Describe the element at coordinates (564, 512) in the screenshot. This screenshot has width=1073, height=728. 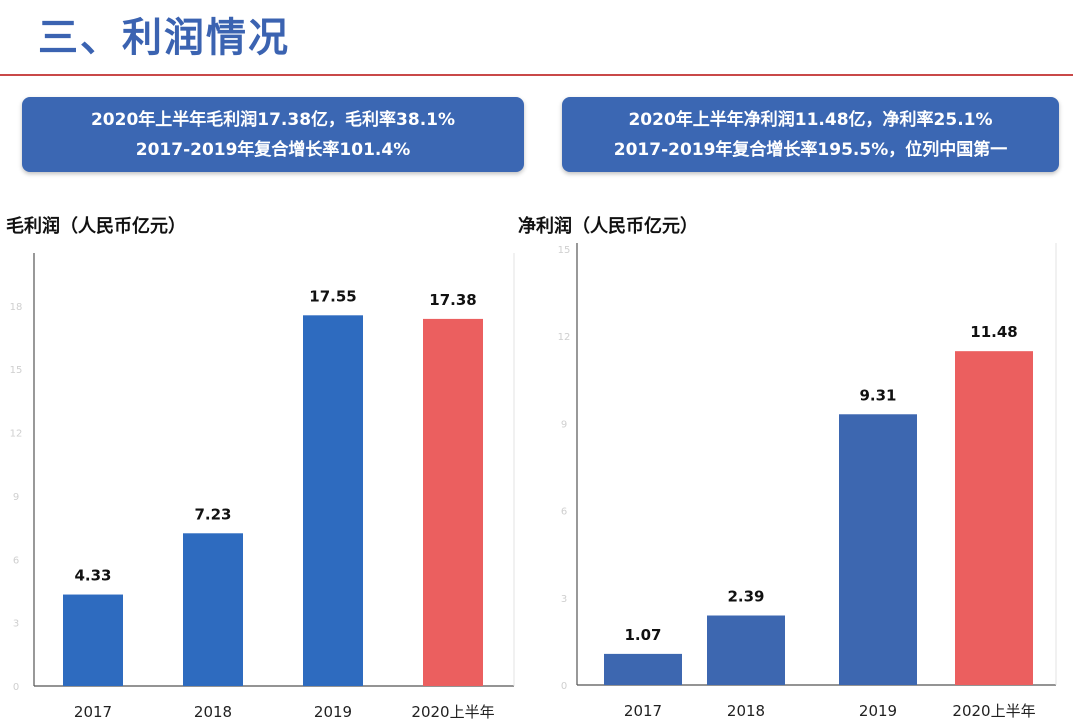
I see `net-y-tick-label: 6` at that location.